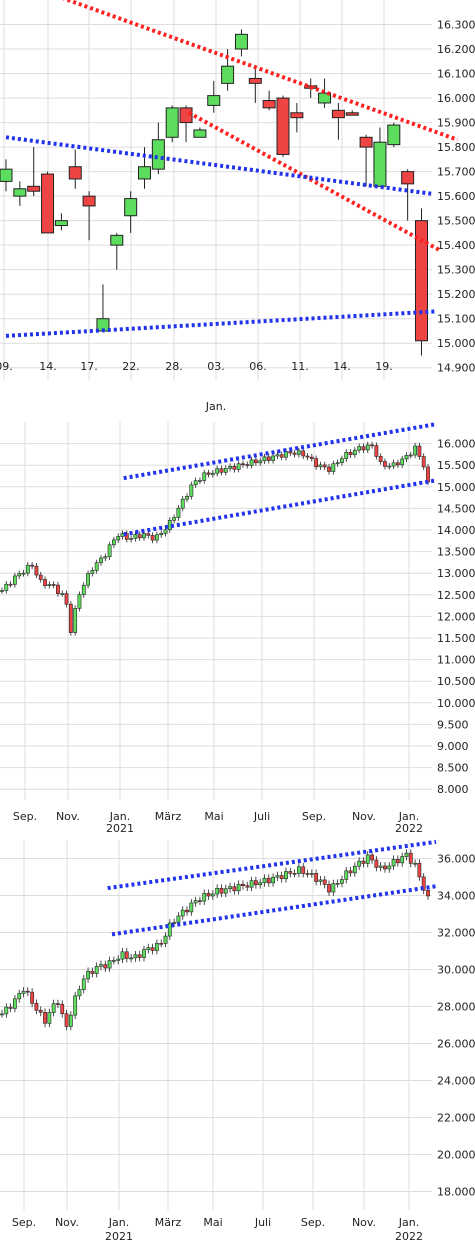 This screenshot has height=1250, width=475. I want to click on y-tick-label: 12.500, so click(456, 595).